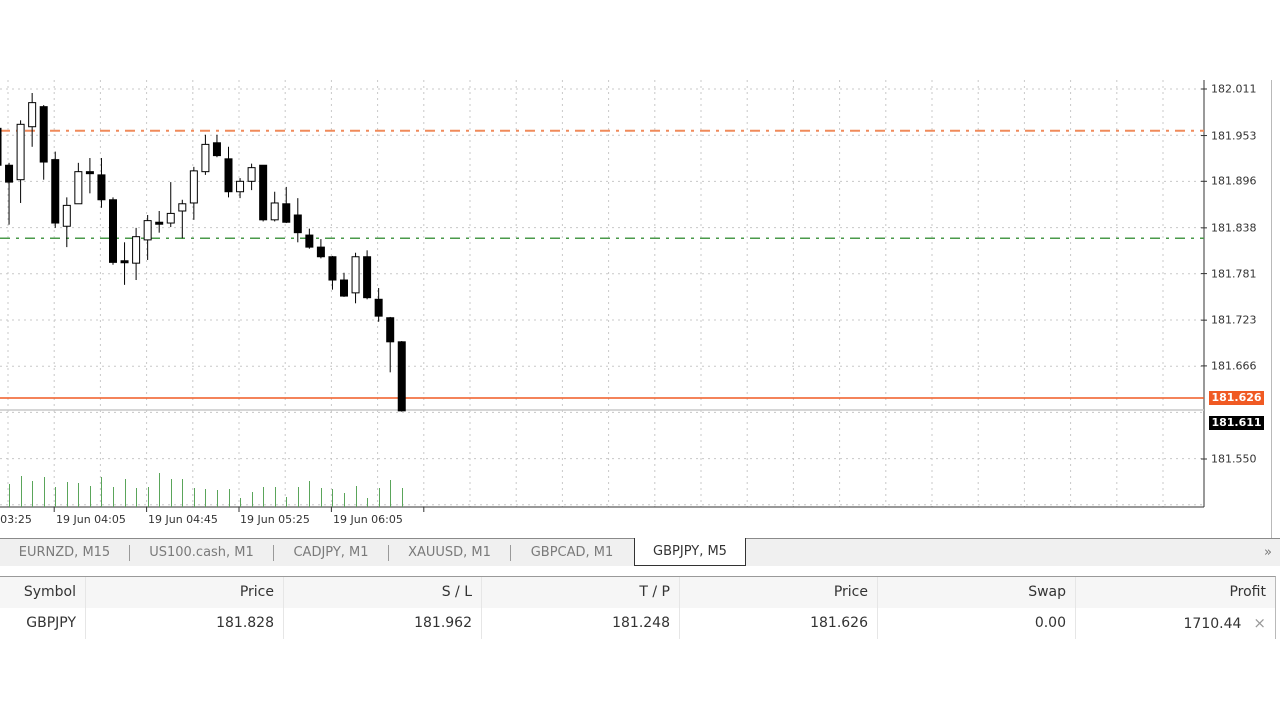 The image size is (1280, 720). What do you see at coordinates (1234, 459) in the screenshot?
I see `price-axis-label: 181.550` at bounding box center [1234, 459].